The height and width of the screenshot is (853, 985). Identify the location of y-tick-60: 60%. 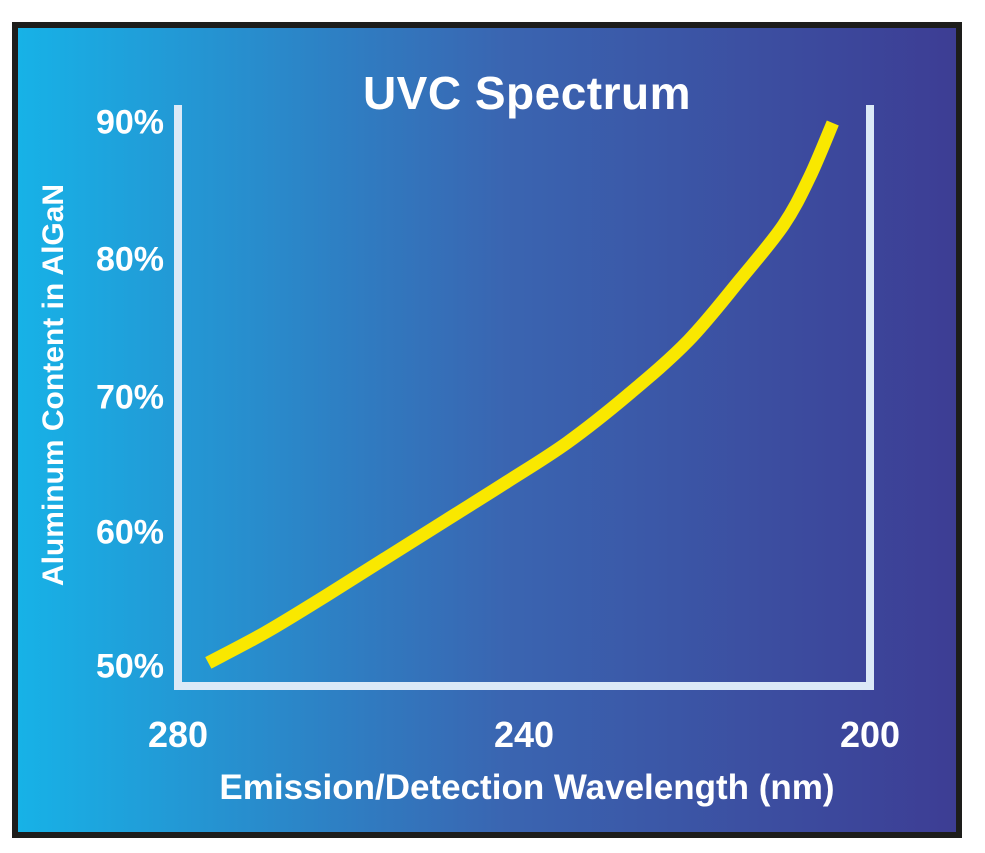
(129, 532).